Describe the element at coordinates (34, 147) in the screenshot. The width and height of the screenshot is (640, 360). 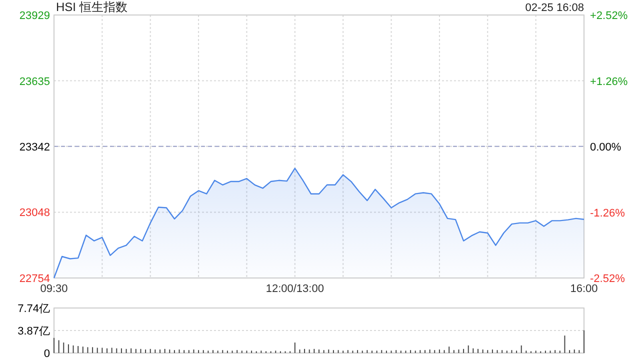
I see `y-tick-label: 23342` at that location.